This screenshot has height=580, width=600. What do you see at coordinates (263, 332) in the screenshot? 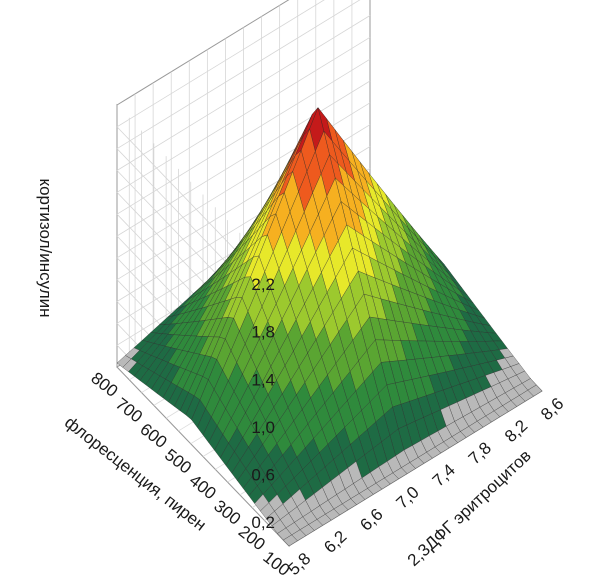
I see `z-tick-label: 1,8` at bounding box center [263, 332].